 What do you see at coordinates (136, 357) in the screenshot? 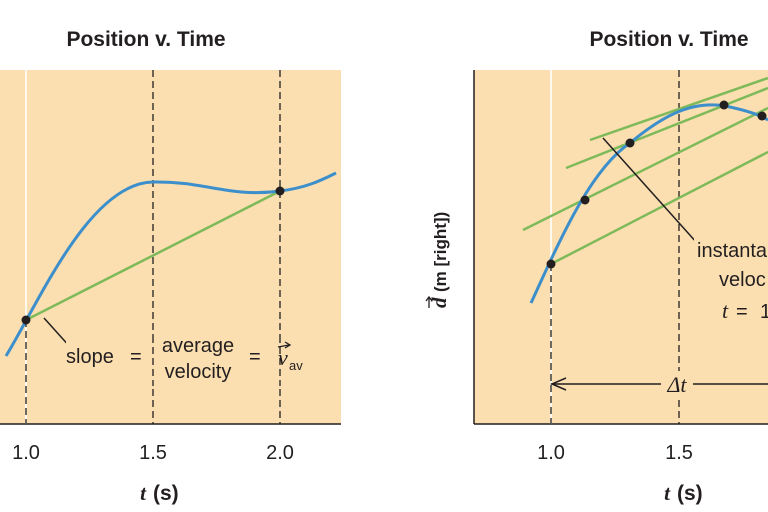
I see `equals-sign-1: =` at bounding box center [136, 357].